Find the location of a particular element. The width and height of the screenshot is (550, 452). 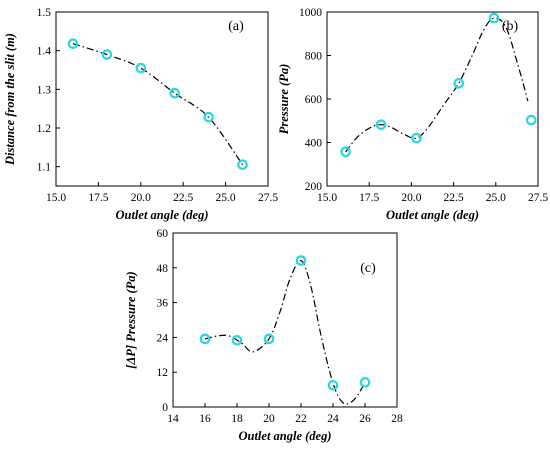

chart-1-x-axis-label: Outlet angle (deg) is located at coordinates (432, 215).